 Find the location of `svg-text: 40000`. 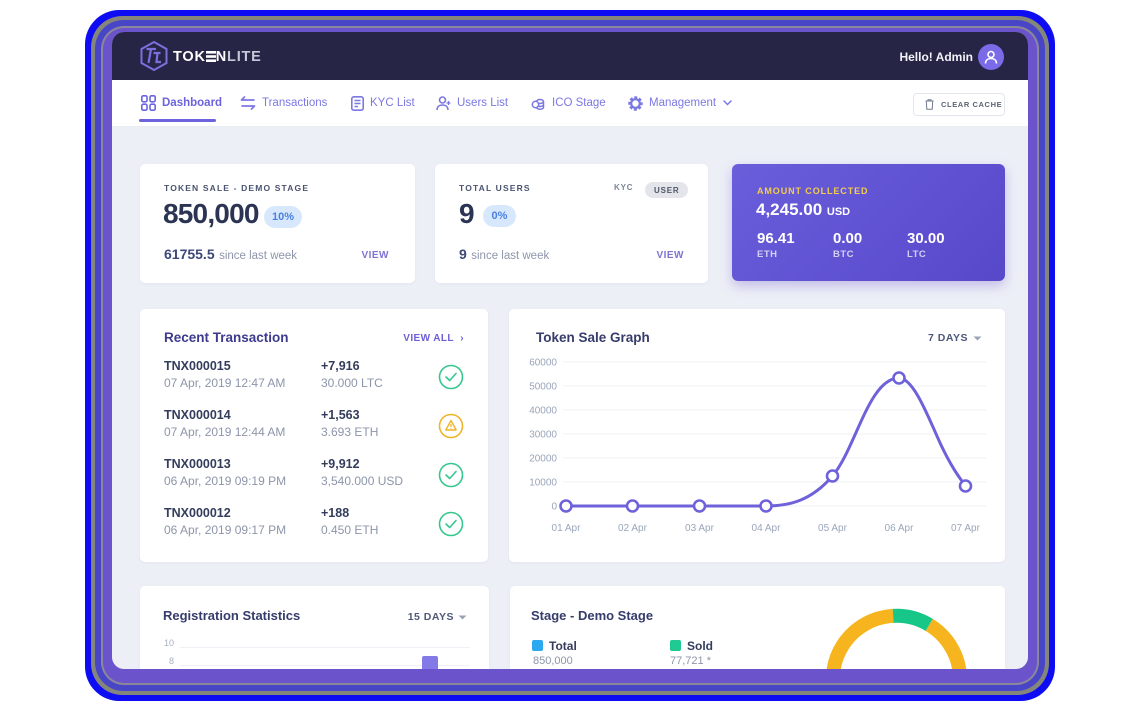

svg-text: 40000 is located at coordinates (543, 411).